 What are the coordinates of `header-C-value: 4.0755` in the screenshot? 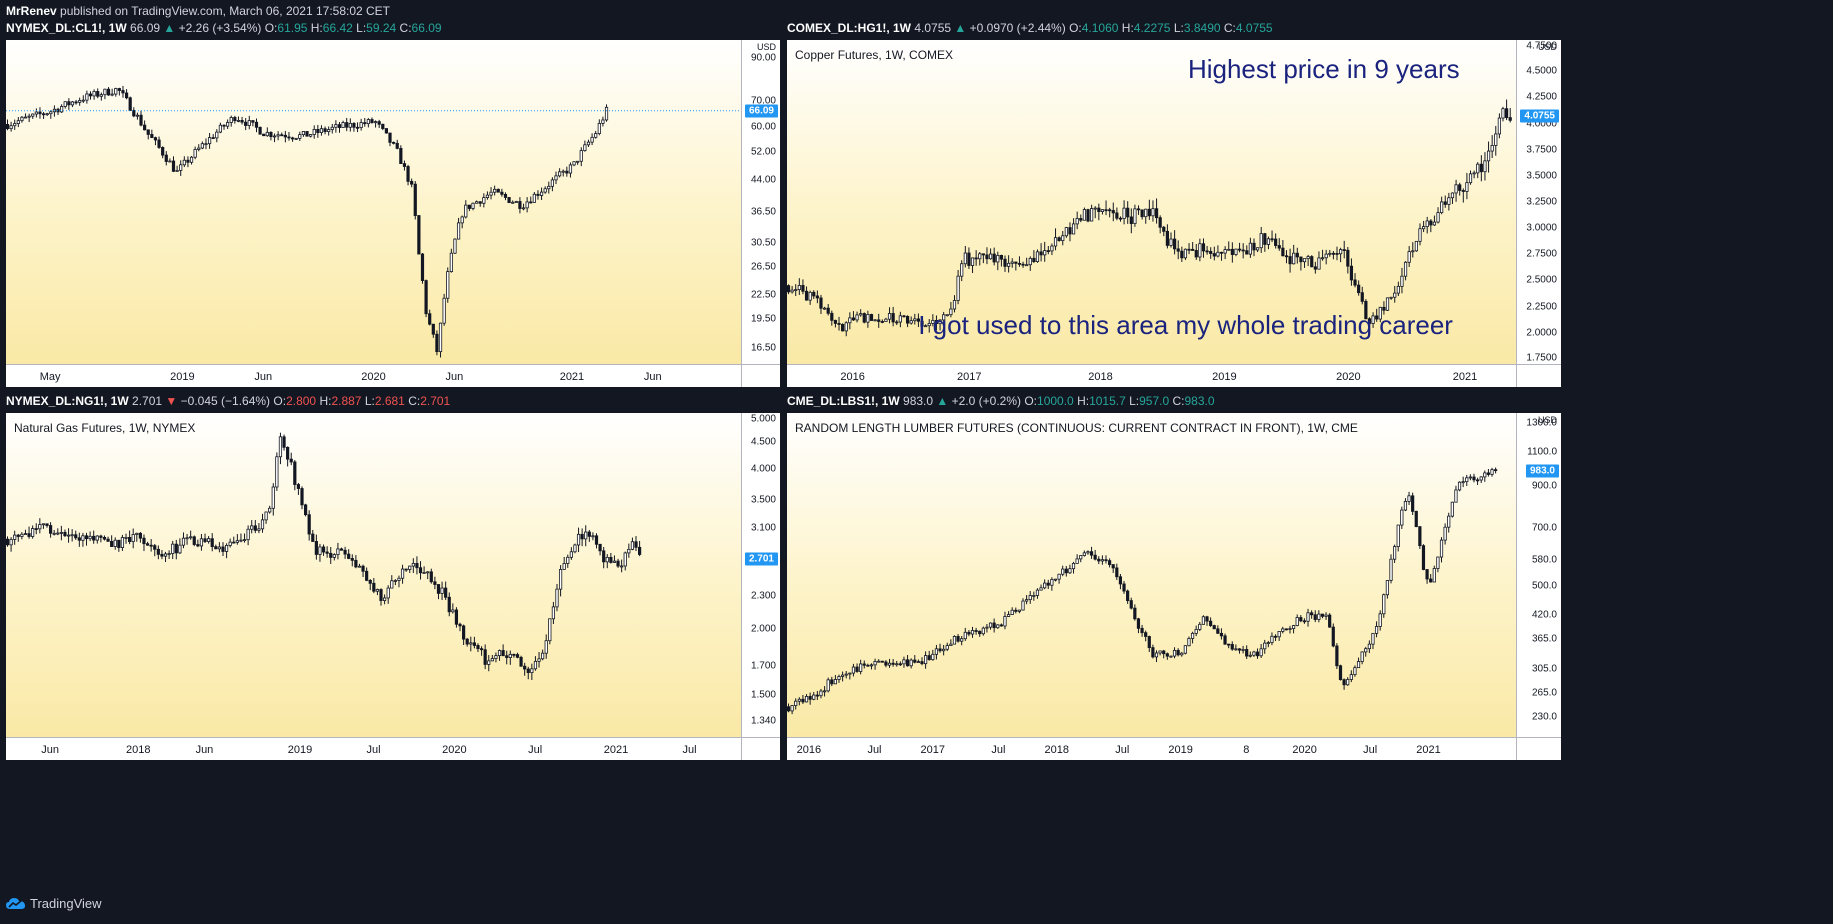 It's located at (1254, 28).